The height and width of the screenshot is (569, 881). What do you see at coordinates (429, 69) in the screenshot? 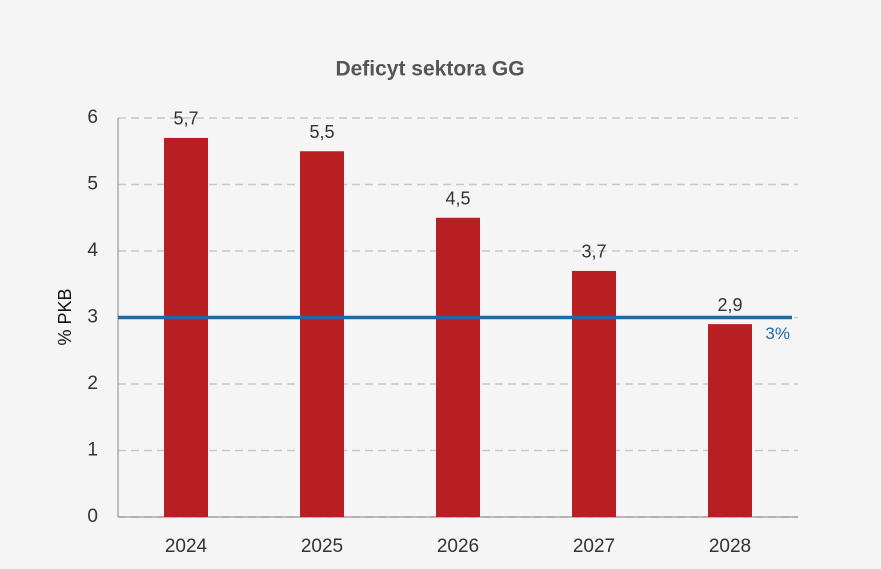
I see `chart-title: Deficyt sektora GG` at bounding box center [429, 69].